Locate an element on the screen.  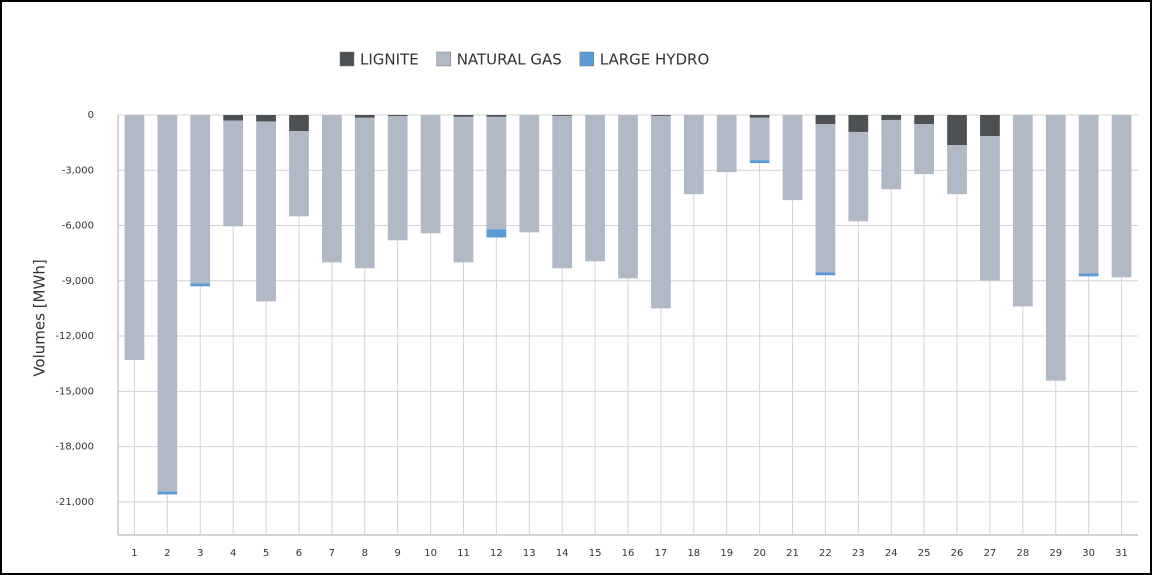
x-tick-label: 22 is located at coordinates (825, 553).